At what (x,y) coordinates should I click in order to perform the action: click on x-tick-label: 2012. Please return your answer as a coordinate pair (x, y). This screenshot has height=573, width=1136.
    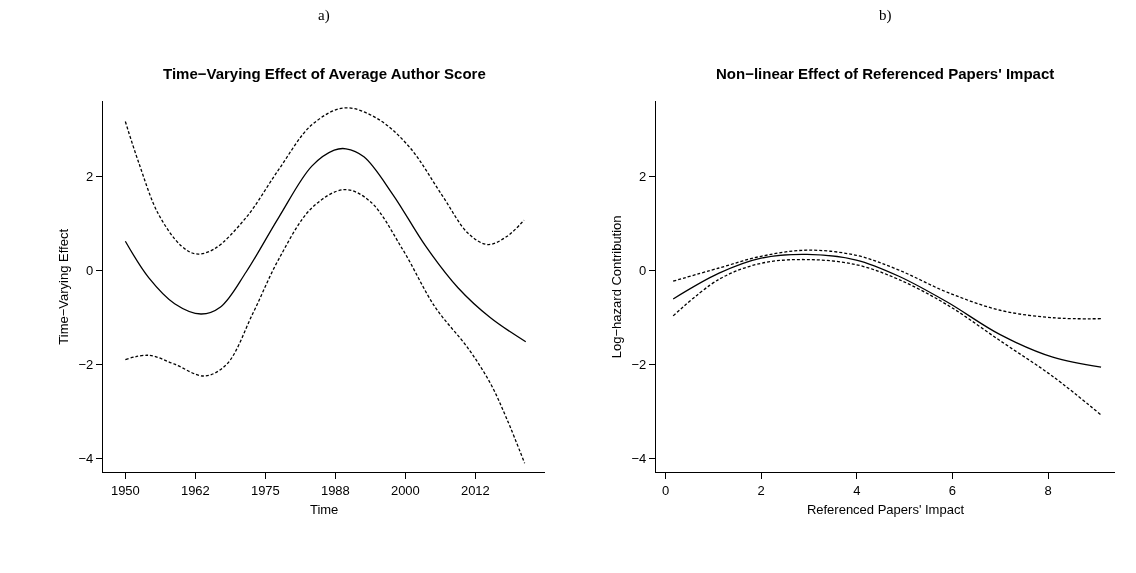
    Looking at the image, I should click on (475, 490).